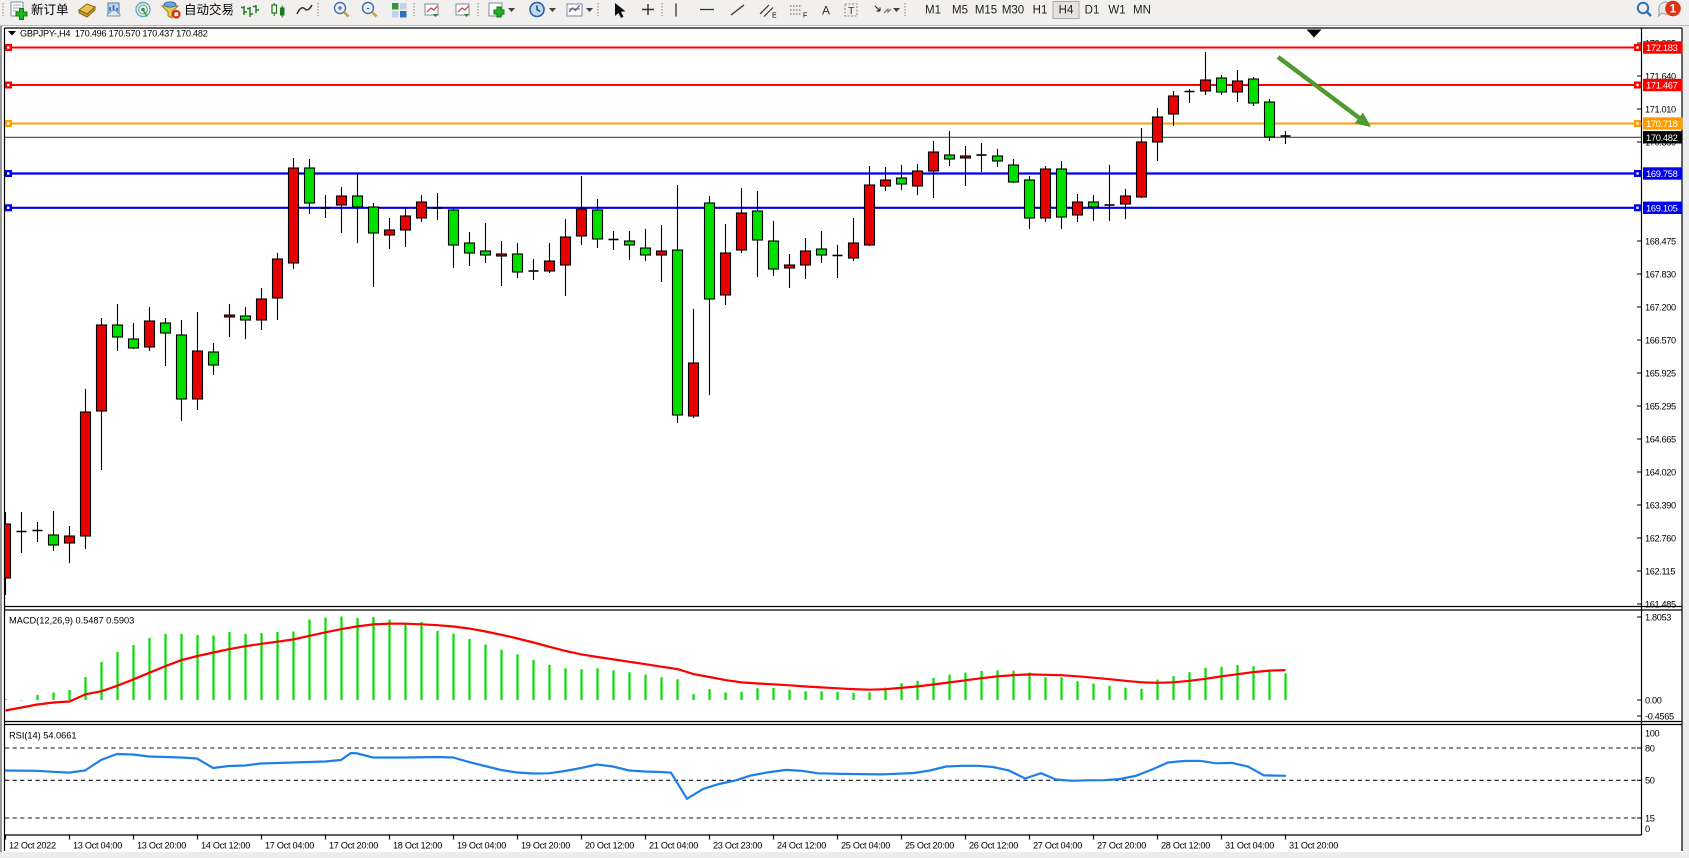 The image size is (1689, 858). Describe the element at coordinates (1660, 538) in the screenshot. I see `svg-text: 162.760` at that location.